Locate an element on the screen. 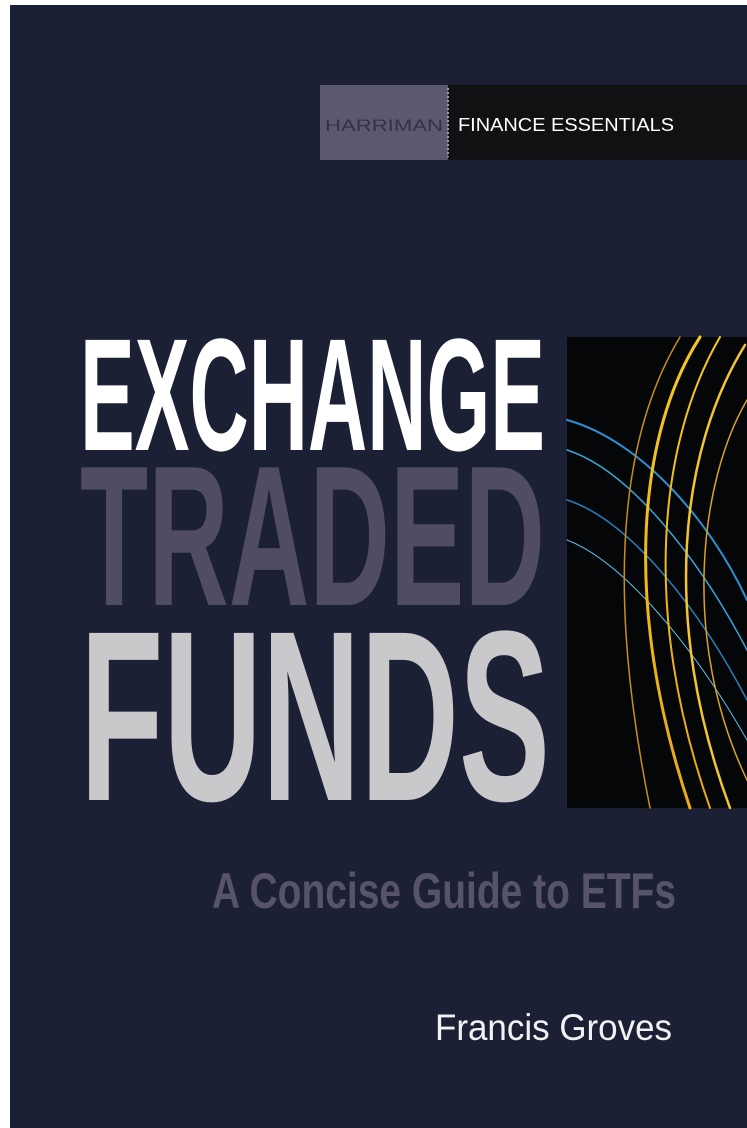 The image size is (747, 1128). publisher-box is located at coordinates (384, 122).